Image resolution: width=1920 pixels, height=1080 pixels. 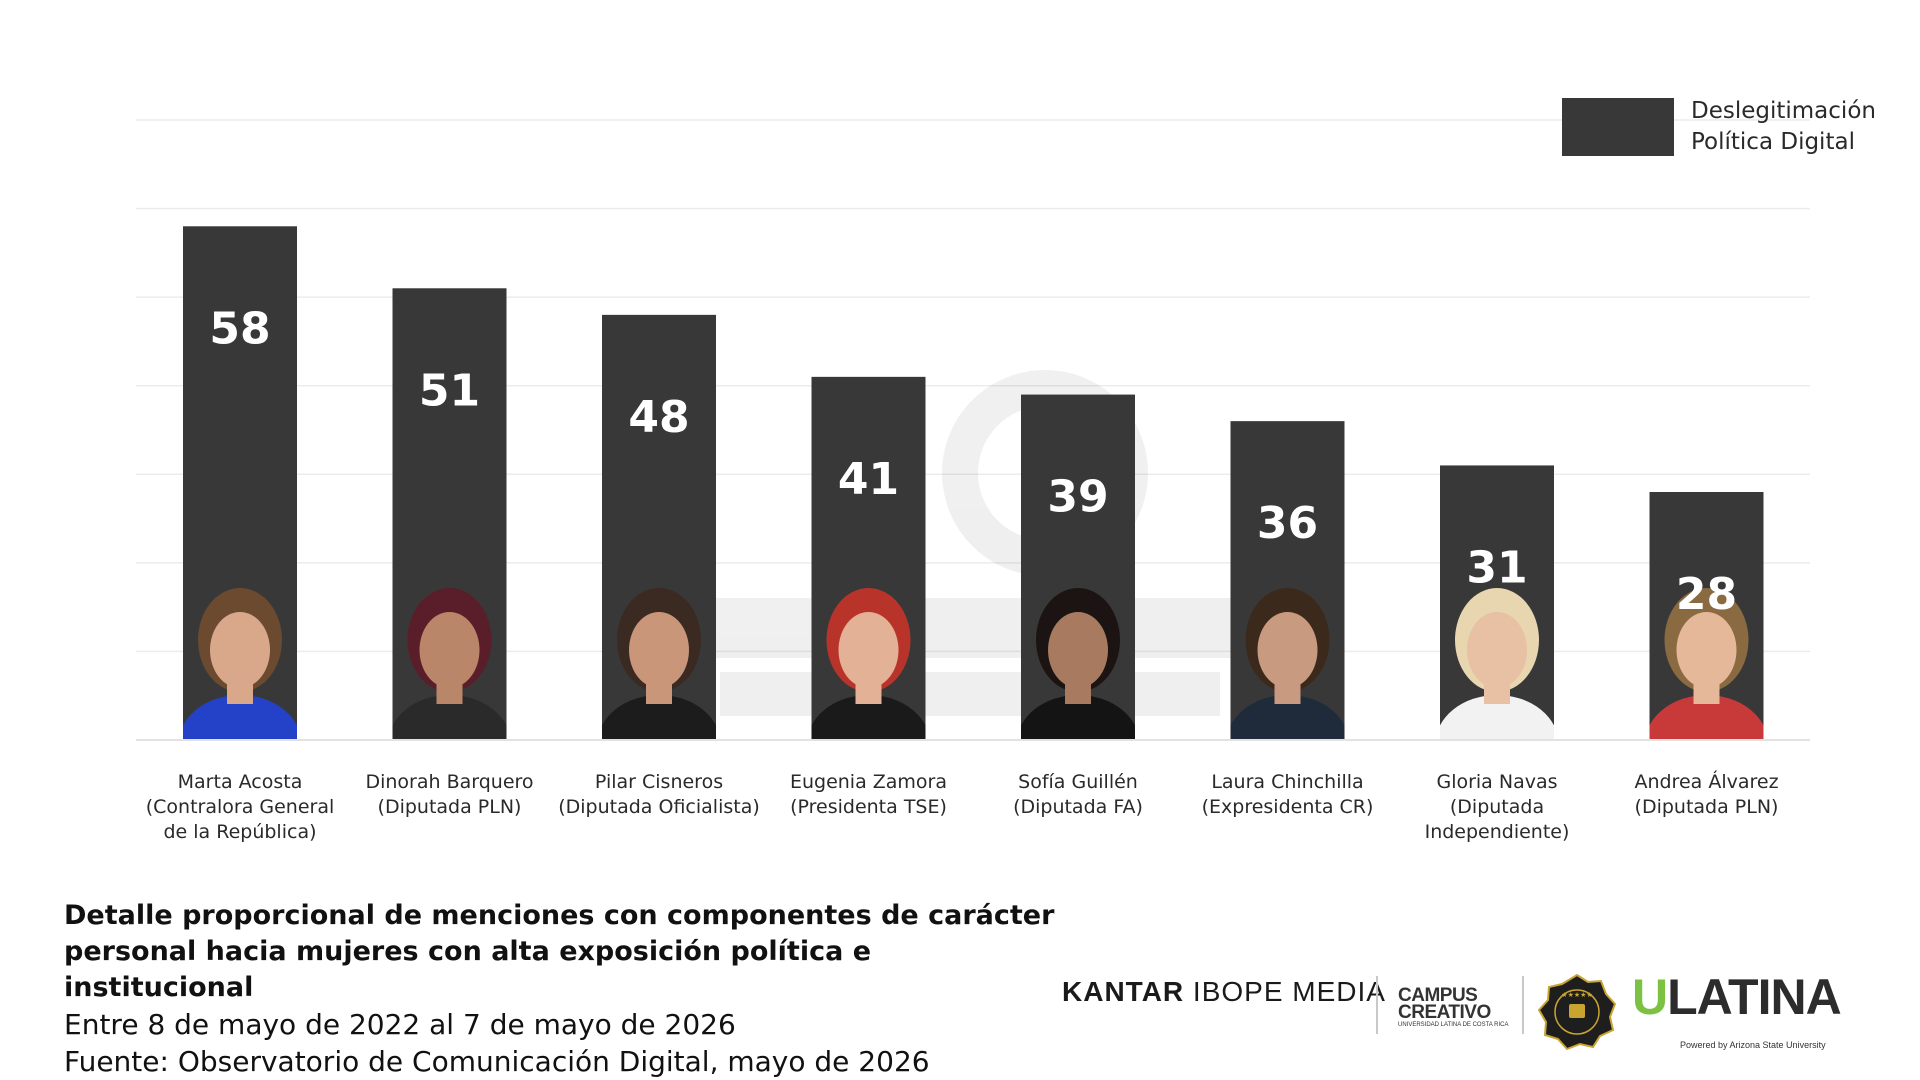 What do you see at coordinates (1754, 997) in the screenshot?
I see `ulatina-rest: LATINA` at bounding box center [1754, 997].